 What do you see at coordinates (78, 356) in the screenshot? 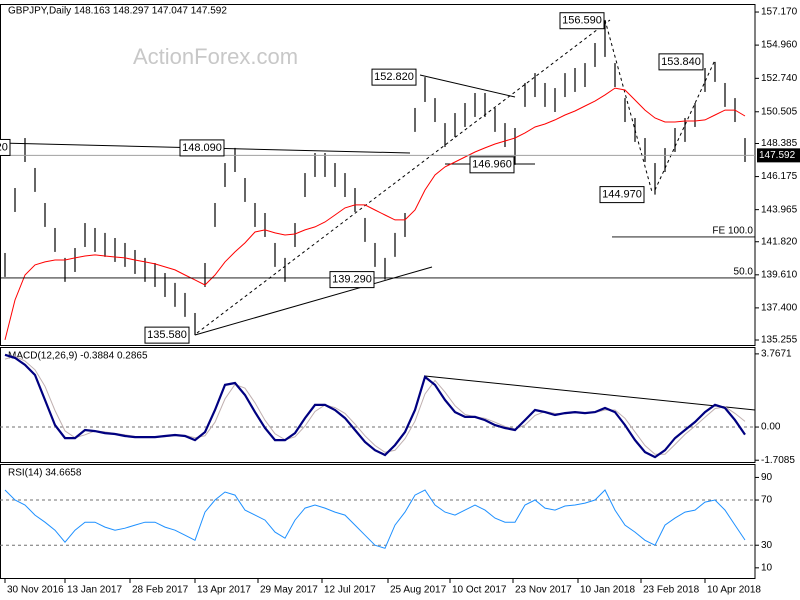
I see `macd-title: MACD(12,26,9) -0.3884 0.2865` at bounding box center [78, 356].